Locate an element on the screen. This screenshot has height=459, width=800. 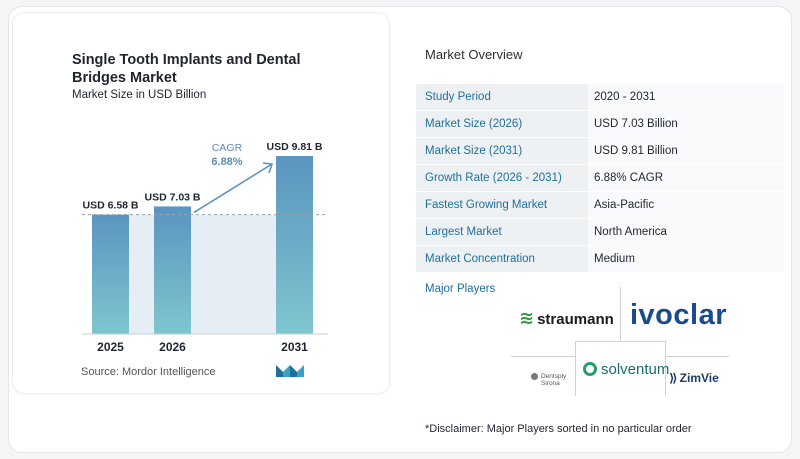
overview-key: Market Size (2031) is located at coordinates (502, 151).